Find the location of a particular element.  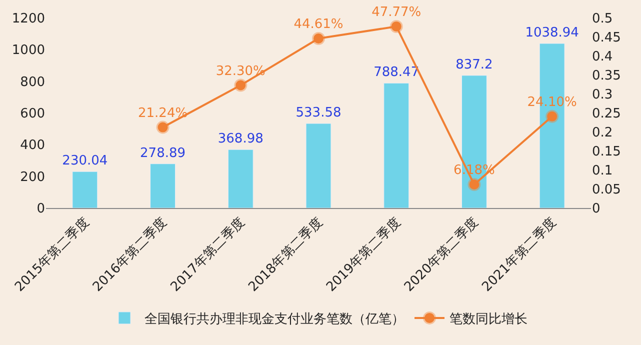

y-tick-label: 1200 is located at coordinates (28, 19).